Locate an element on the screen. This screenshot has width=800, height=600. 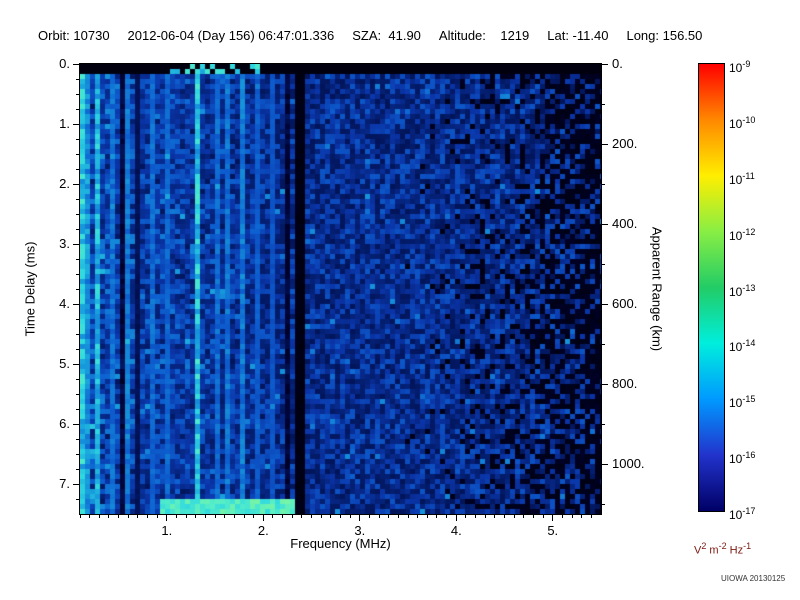
y-tick-label: 7. is located at coordinates (64, 483).